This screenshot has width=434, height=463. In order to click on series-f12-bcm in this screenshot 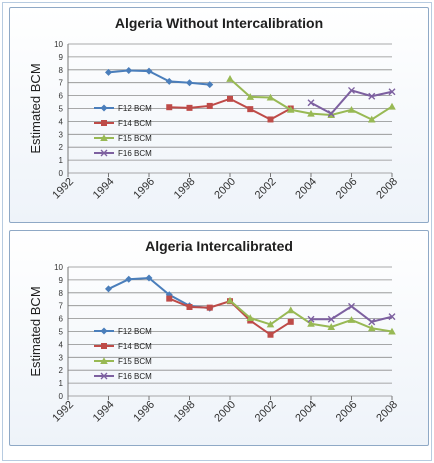, I will do `click(159, 77)`.